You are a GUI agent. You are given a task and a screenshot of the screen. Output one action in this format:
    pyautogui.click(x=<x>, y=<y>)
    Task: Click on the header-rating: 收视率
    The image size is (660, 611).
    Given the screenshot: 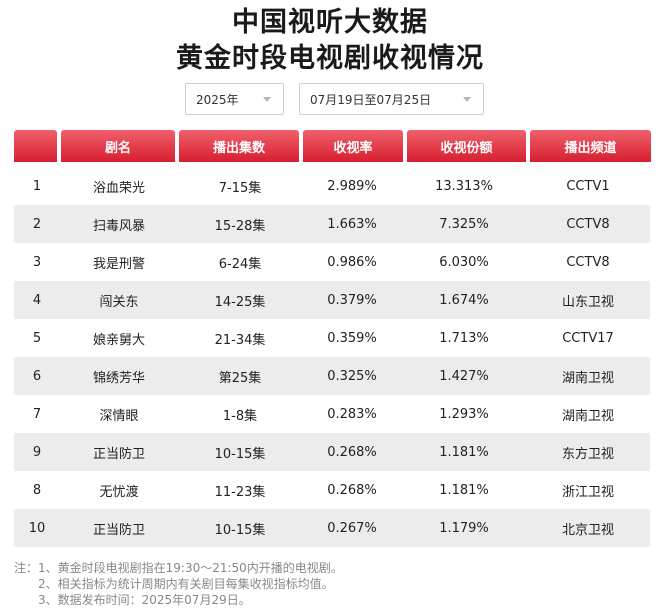 What is the action you would take?
    pyautogui.click(x=353, y=146)
    